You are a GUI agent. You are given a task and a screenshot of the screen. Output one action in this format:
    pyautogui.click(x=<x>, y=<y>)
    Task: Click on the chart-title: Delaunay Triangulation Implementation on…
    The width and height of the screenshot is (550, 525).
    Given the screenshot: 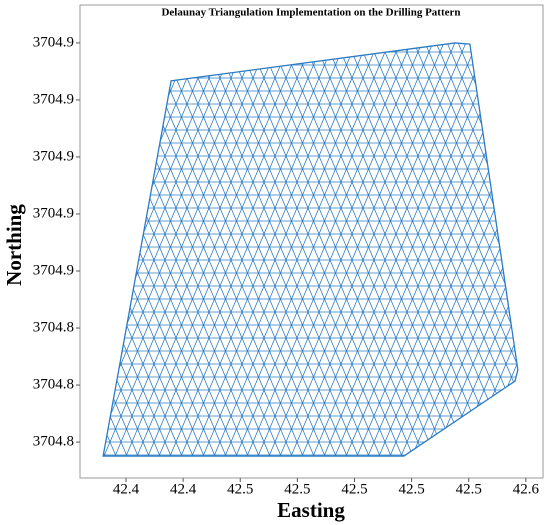 What is the action you would take?
    pyautogui.click(x=310, y=13)
    